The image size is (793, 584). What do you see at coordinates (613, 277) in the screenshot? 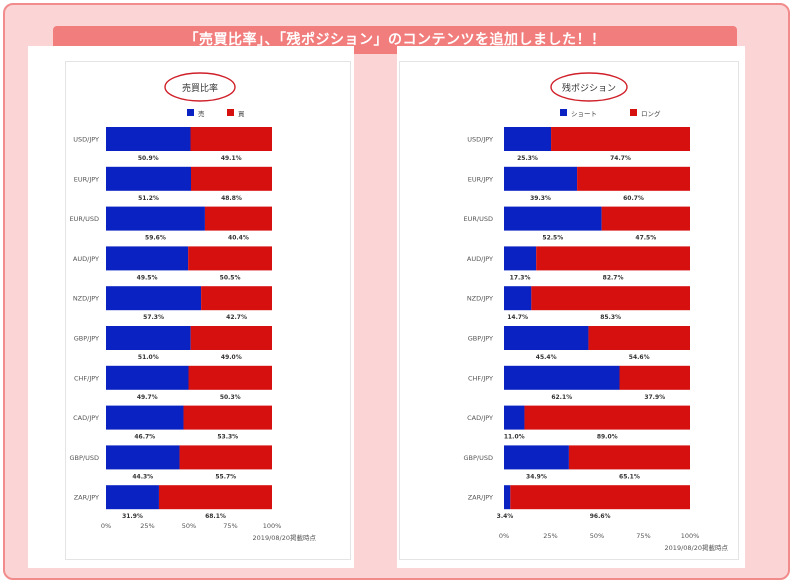
I see `data-label: 82.7%` at bounding box center [613, 277].